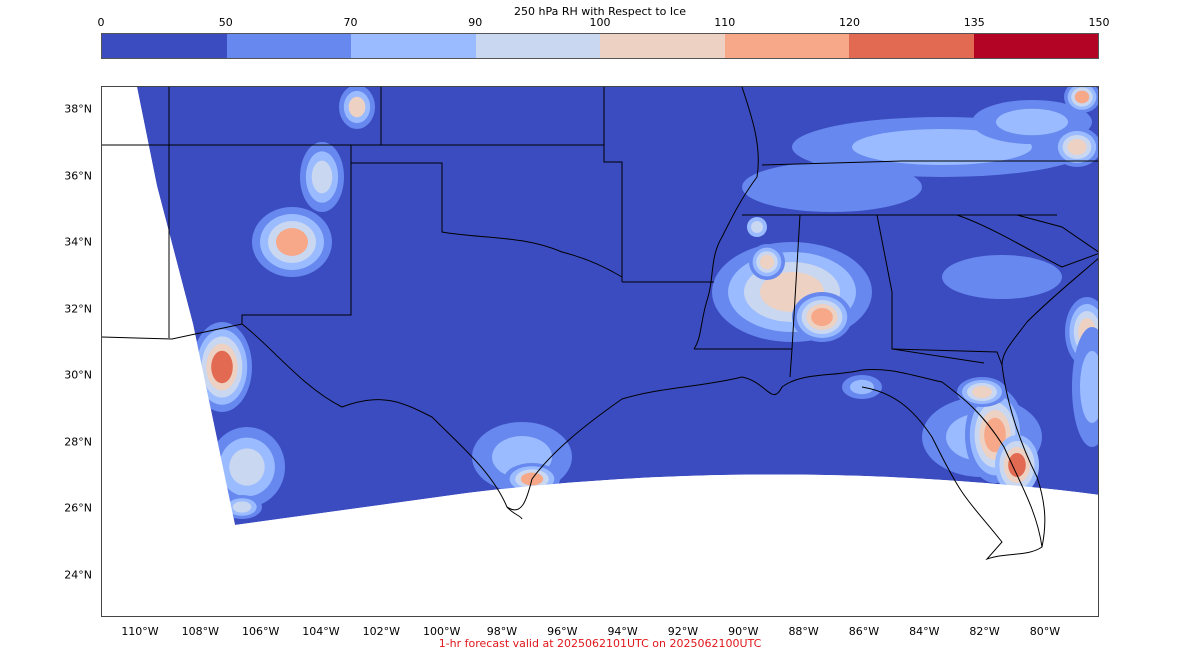 This screenshot has height=650, width=1200. I want to click on sc-nc-border, so click(1057, 233).